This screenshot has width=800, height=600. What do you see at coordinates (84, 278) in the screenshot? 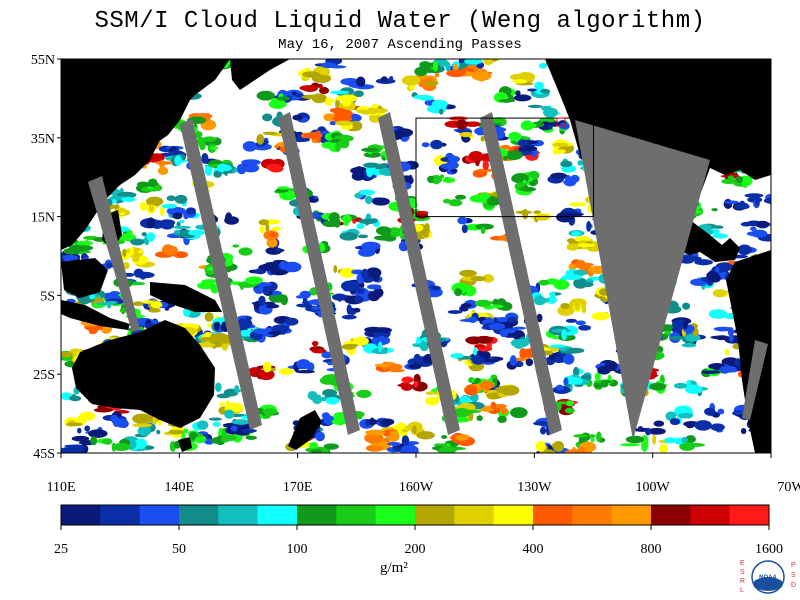
I see `land-borneo` at bounding box center [84, 278].